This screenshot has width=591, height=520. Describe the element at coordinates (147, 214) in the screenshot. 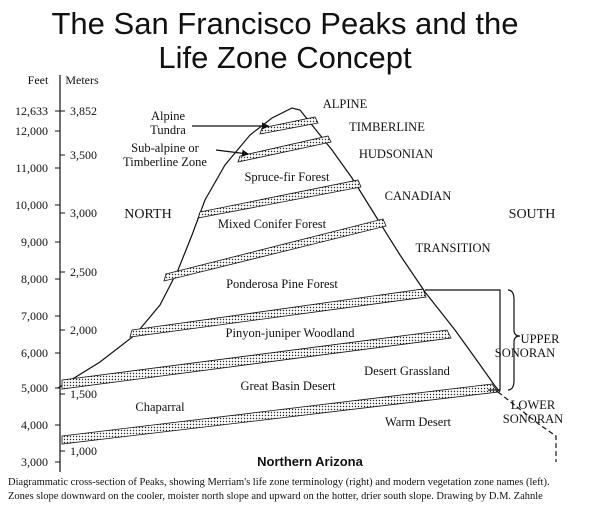

I see `direction: NORTH` at that location.